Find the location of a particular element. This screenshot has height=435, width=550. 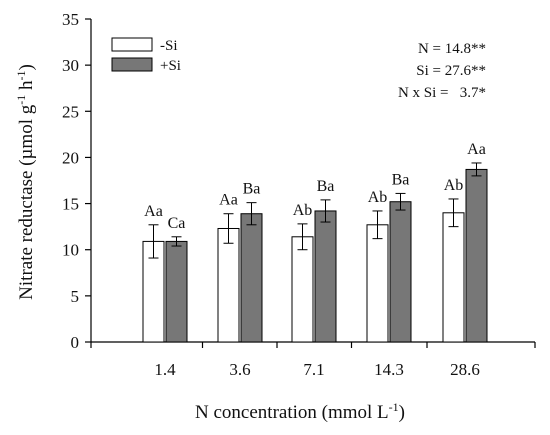

y-axis-label-sup1: -1 is located at coordinates (21, 100).